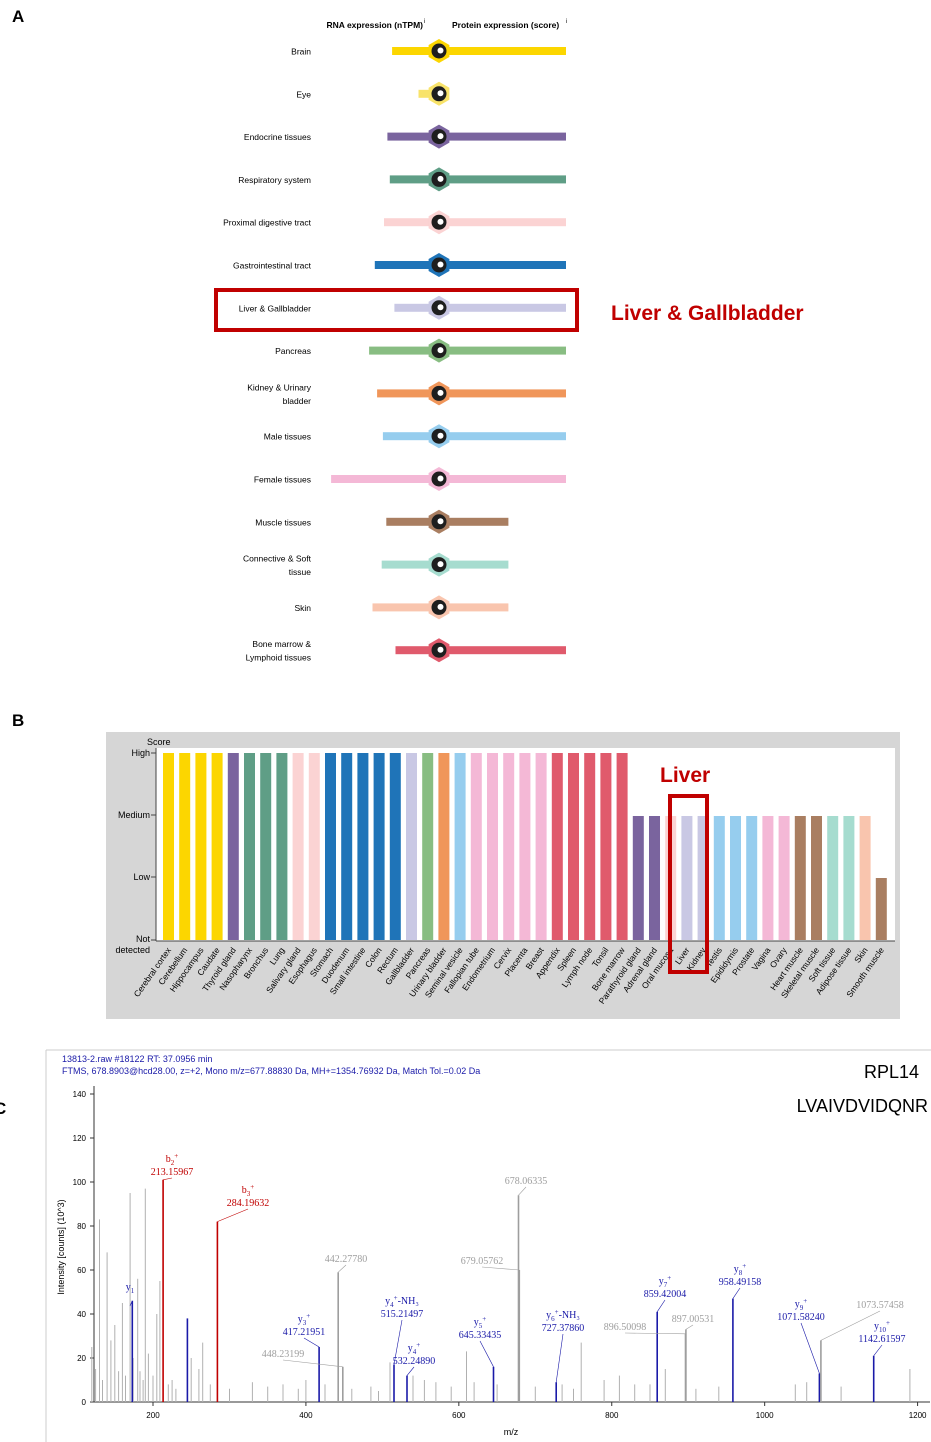  What do you see at coordinates (314, 846) in the screenshot?
I see `score-bar-esophagus` at bounding box center [314, 846].